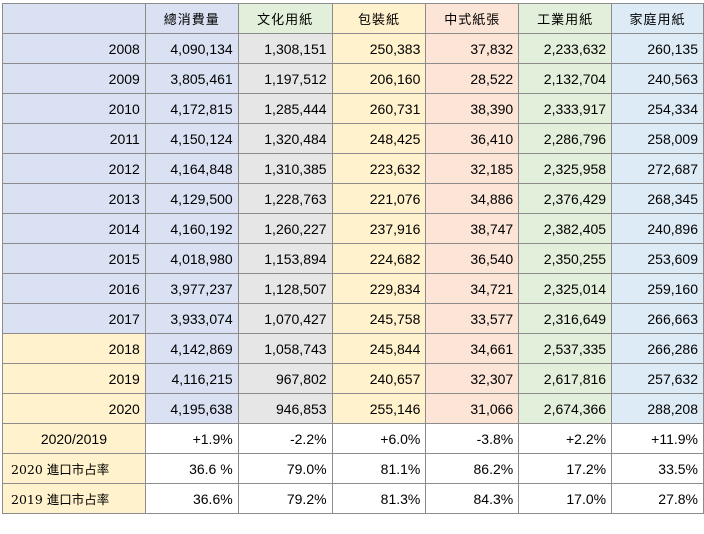  I want to click on table-cell: 17.2%, so click(565, 468).